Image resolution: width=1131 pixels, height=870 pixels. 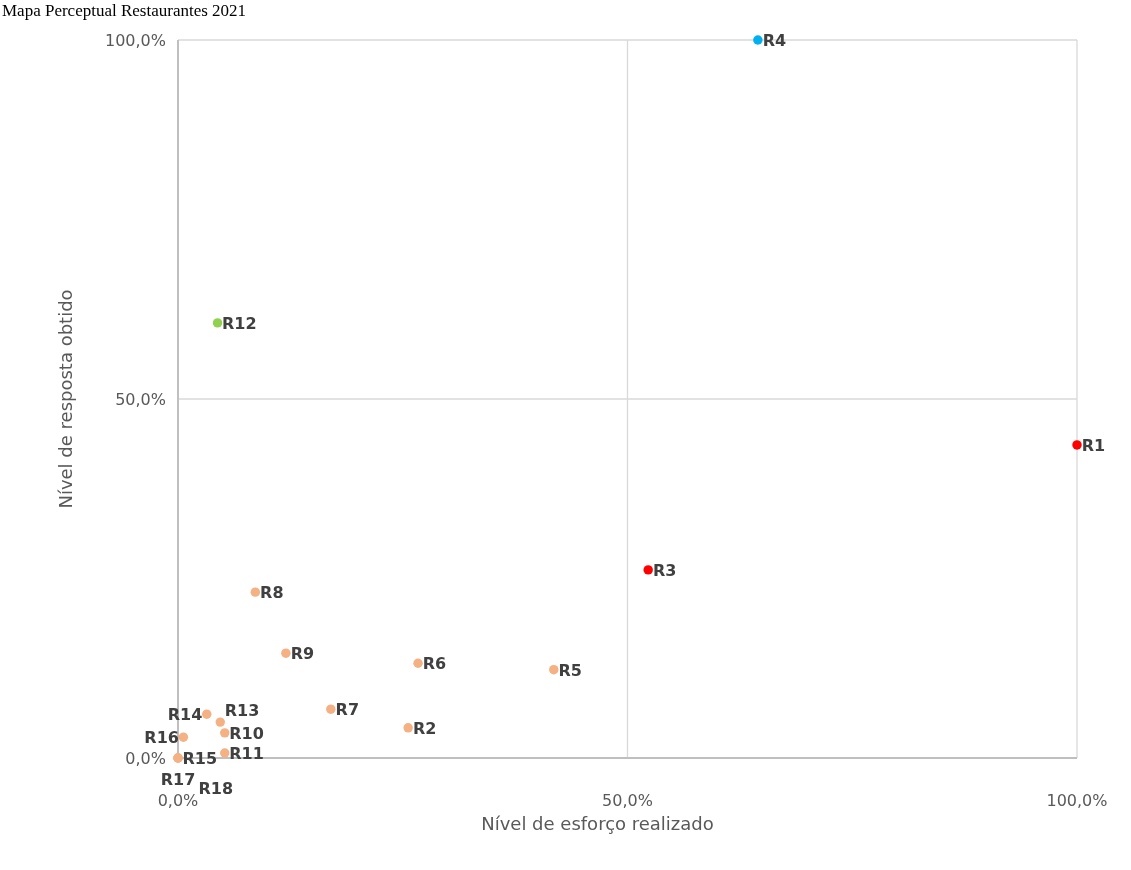 What do you see at coordinates (140, 399) in the screenshot?
I see `y-tick-label: 50,0%` at bounding box center [140, 399].